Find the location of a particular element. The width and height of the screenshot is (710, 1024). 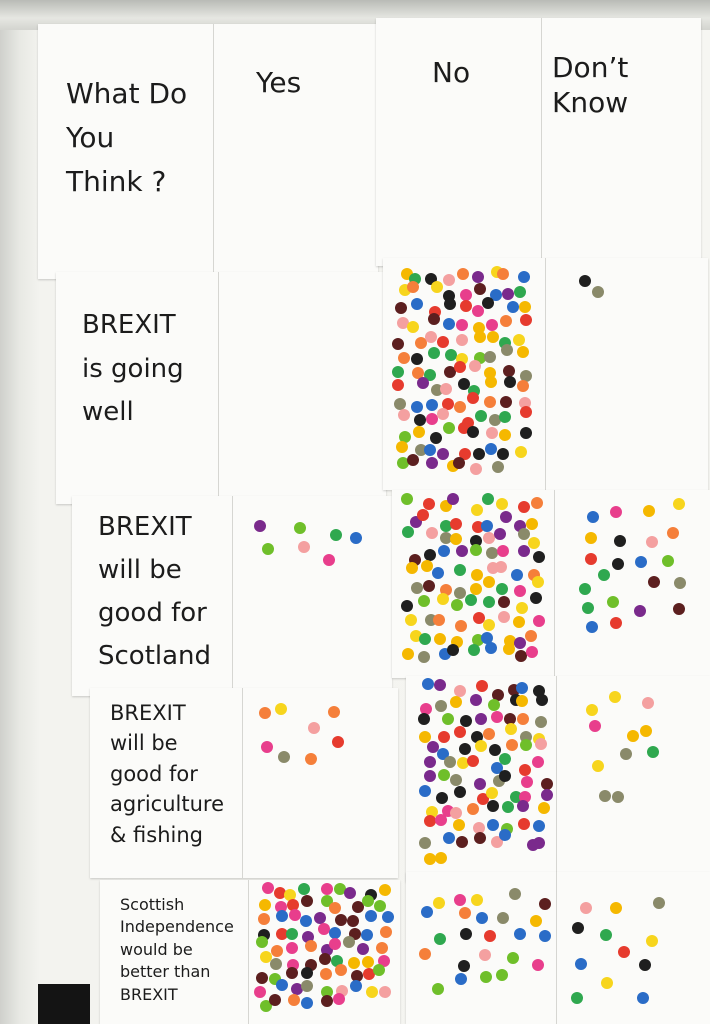

row-1-votes-sheet is located at coordinates (545, 374).